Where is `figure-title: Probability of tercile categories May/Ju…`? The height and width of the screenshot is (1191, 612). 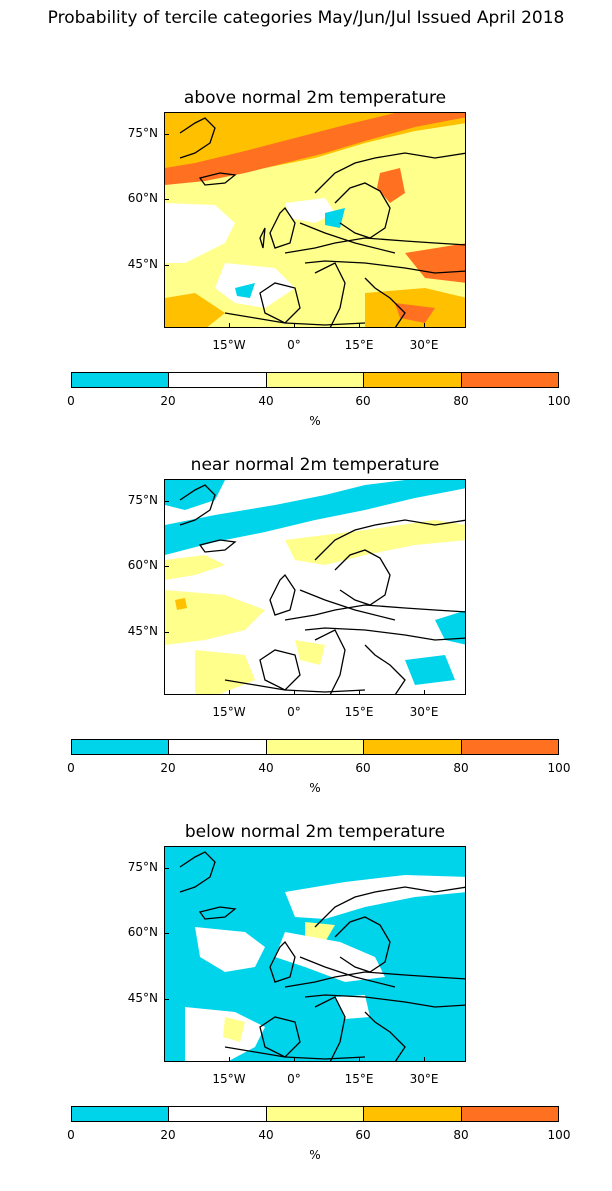 figure-title: Probability of tercile categories May/Ju… is located at coordinates (306, 18).